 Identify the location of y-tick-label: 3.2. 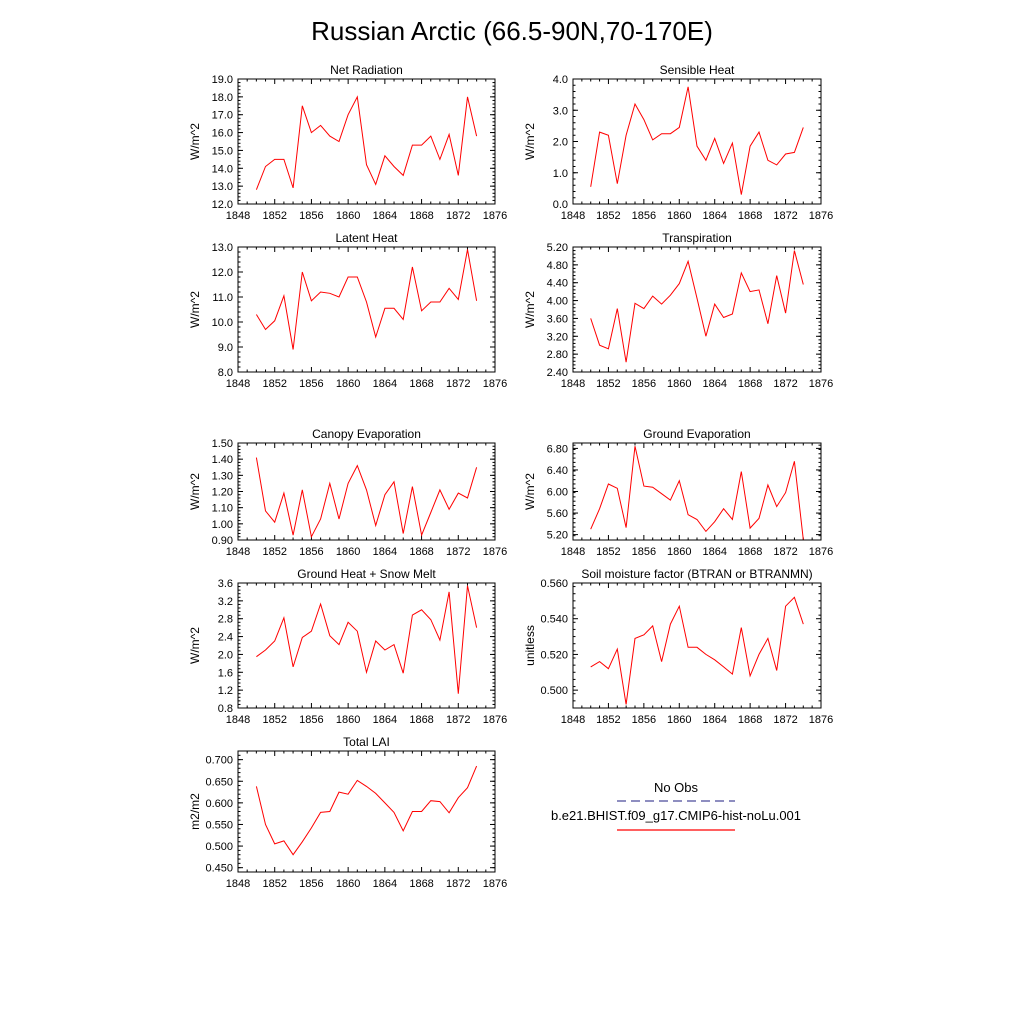
(225, 602).